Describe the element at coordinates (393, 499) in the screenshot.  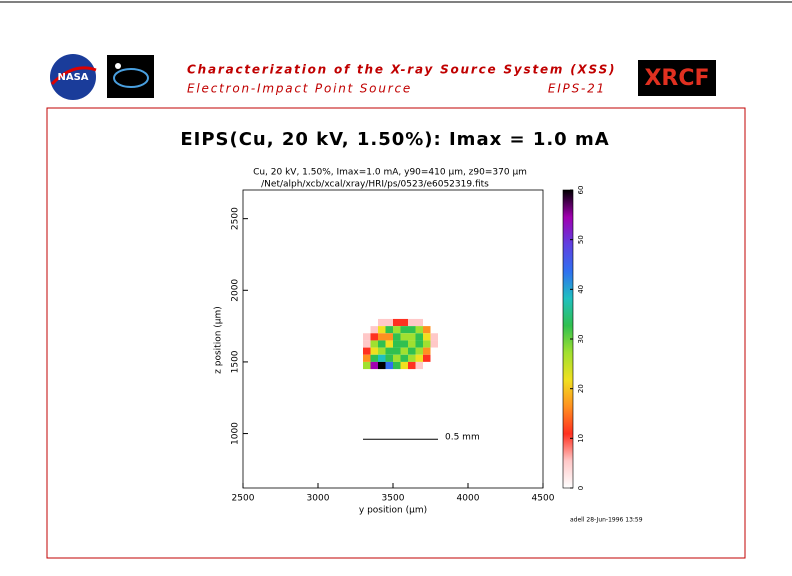
I see `x-tick-label: 3500` at that location.